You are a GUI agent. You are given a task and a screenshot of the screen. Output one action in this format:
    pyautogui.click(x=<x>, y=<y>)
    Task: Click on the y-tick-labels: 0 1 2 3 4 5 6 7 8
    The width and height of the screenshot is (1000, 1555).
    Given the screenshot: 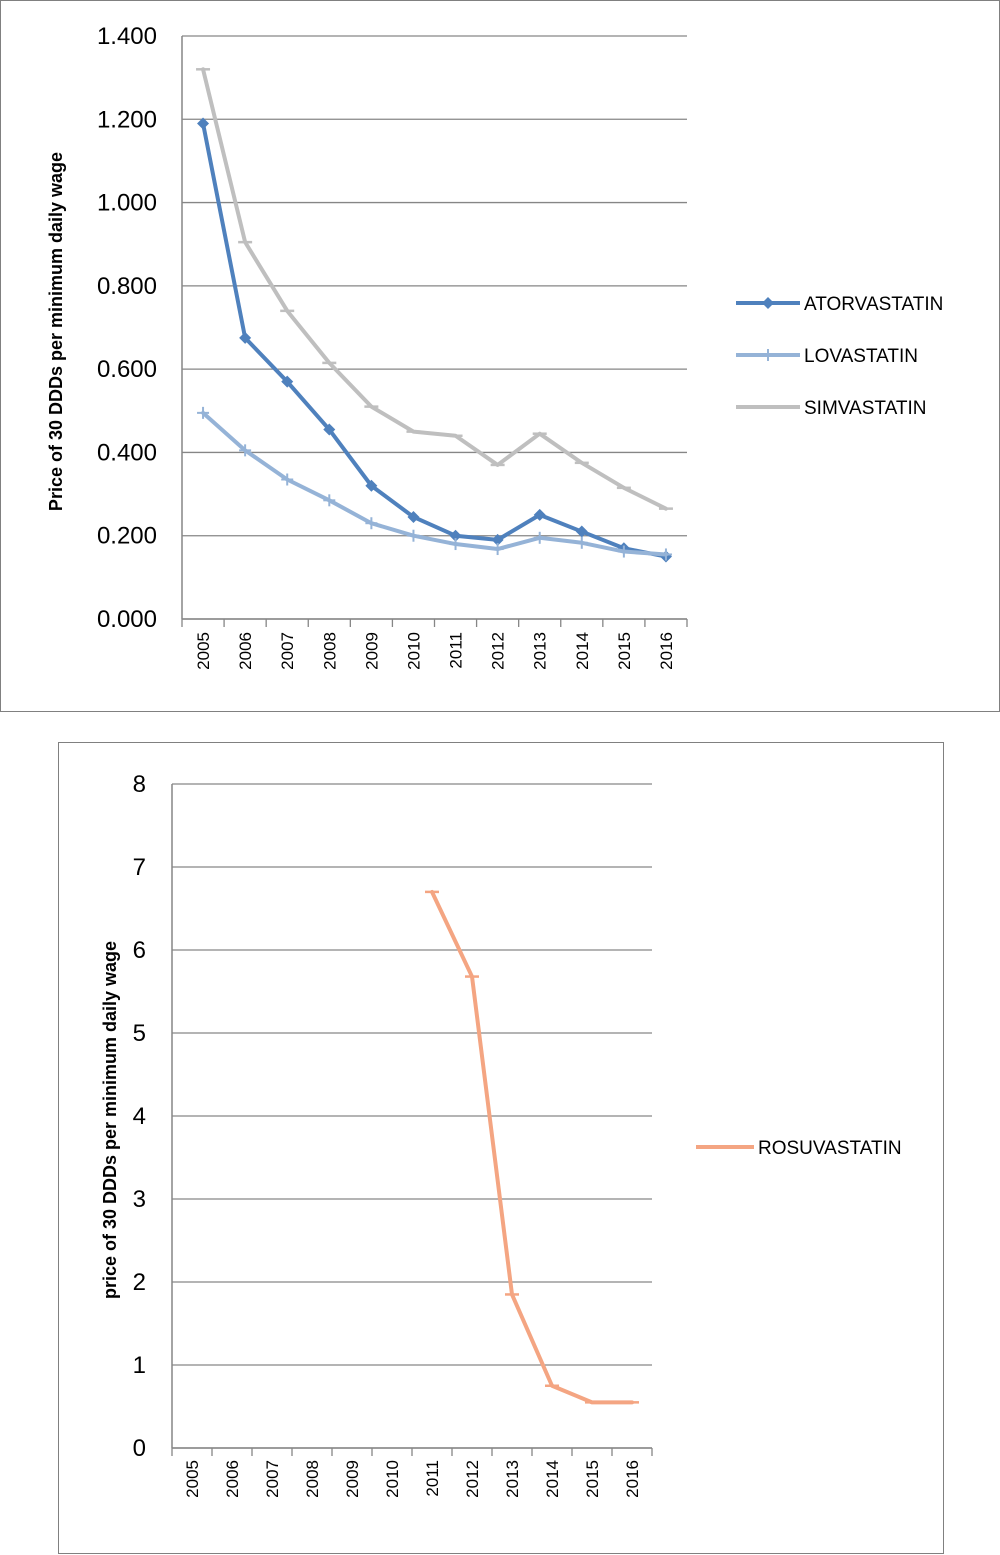 What is the action you would take?
    pyautogui.click(x=139, y=1116)
    